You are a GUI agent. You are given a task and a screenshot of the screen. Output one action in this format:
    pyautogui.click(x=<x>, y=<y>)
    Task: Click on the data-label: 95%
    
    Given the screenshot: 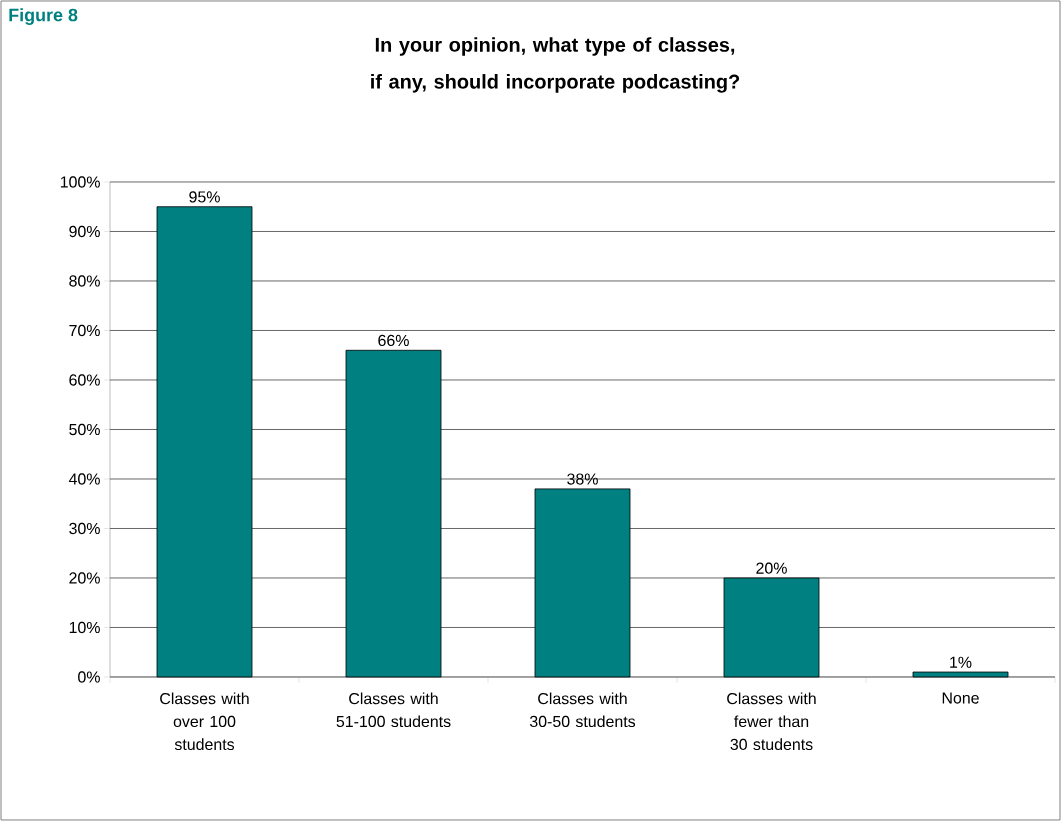 What is the action you would take?
    pyautogui.click(x=204, y=197)
    